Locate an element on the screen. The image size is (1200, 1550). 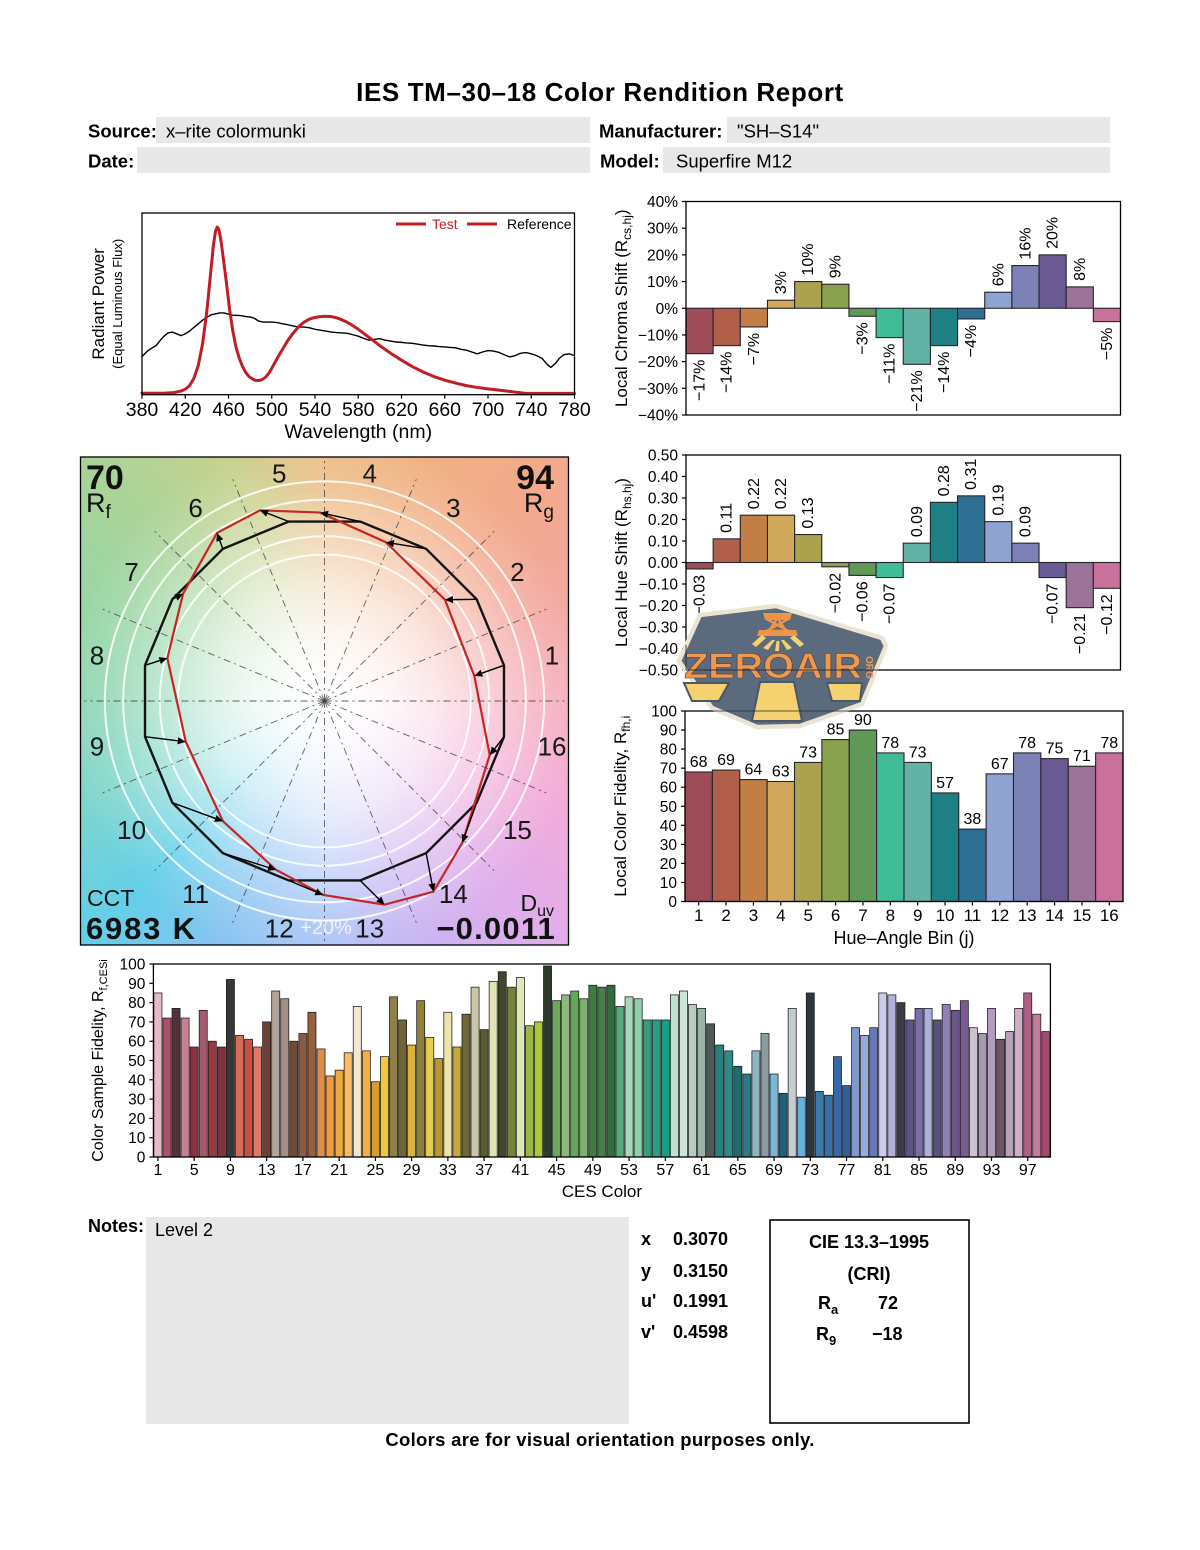
svg-text: 80 is located at coordinates (137, 1003).